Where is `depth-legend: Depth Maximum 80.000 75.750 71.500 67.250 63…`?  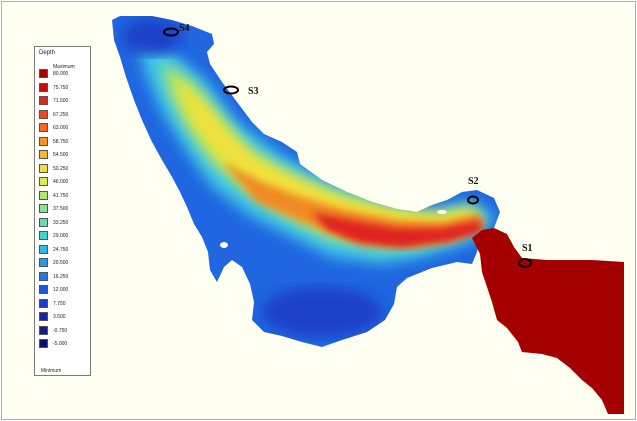
depth-legend: Depth Maximum 80.000 75.750 71.500 67.250 63… is located at coordinates (62, 211).